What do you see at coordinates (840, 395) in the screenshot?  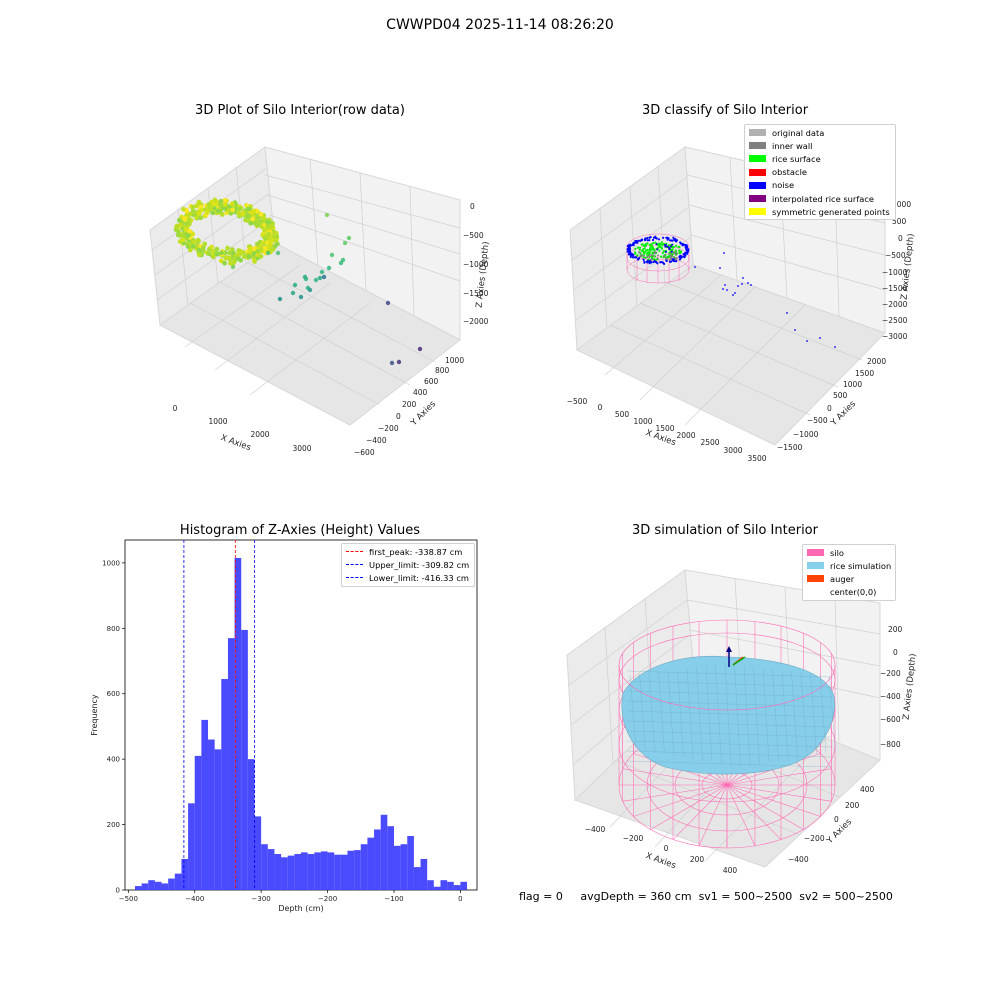 I see `classify-y-tick: 500` at bounding box center [840, 395].